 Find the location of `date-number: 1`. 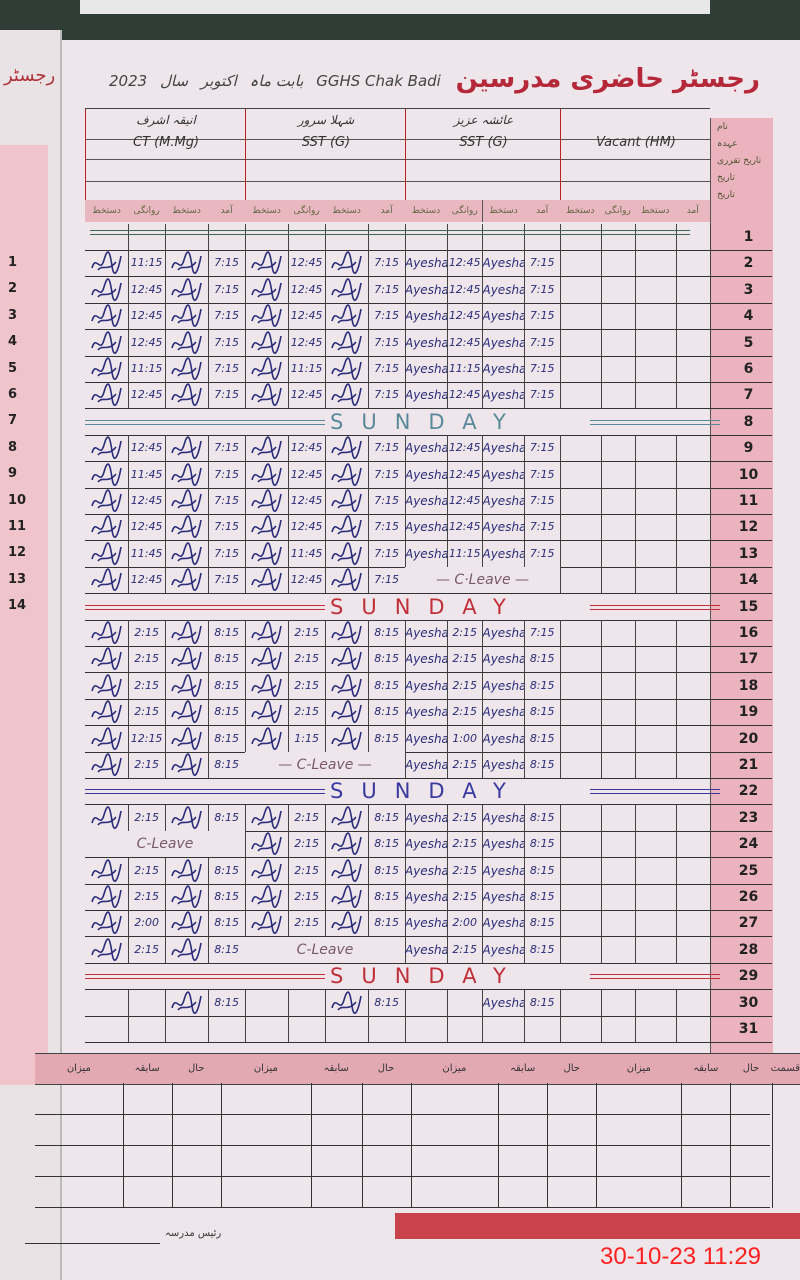

date-number: 1 is located at coordinates (748, 237).